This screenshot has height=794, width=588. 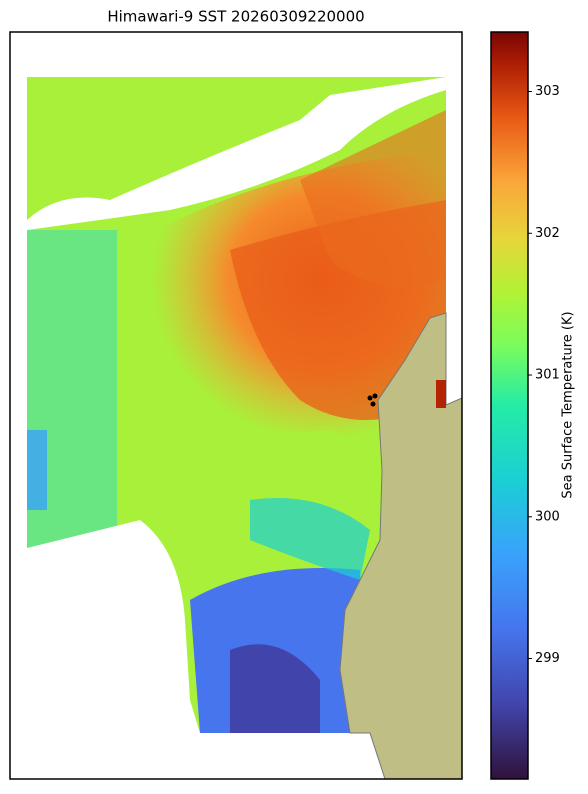 I want to click on colorbar-tick-label: 302, so click(x=547, y=233).